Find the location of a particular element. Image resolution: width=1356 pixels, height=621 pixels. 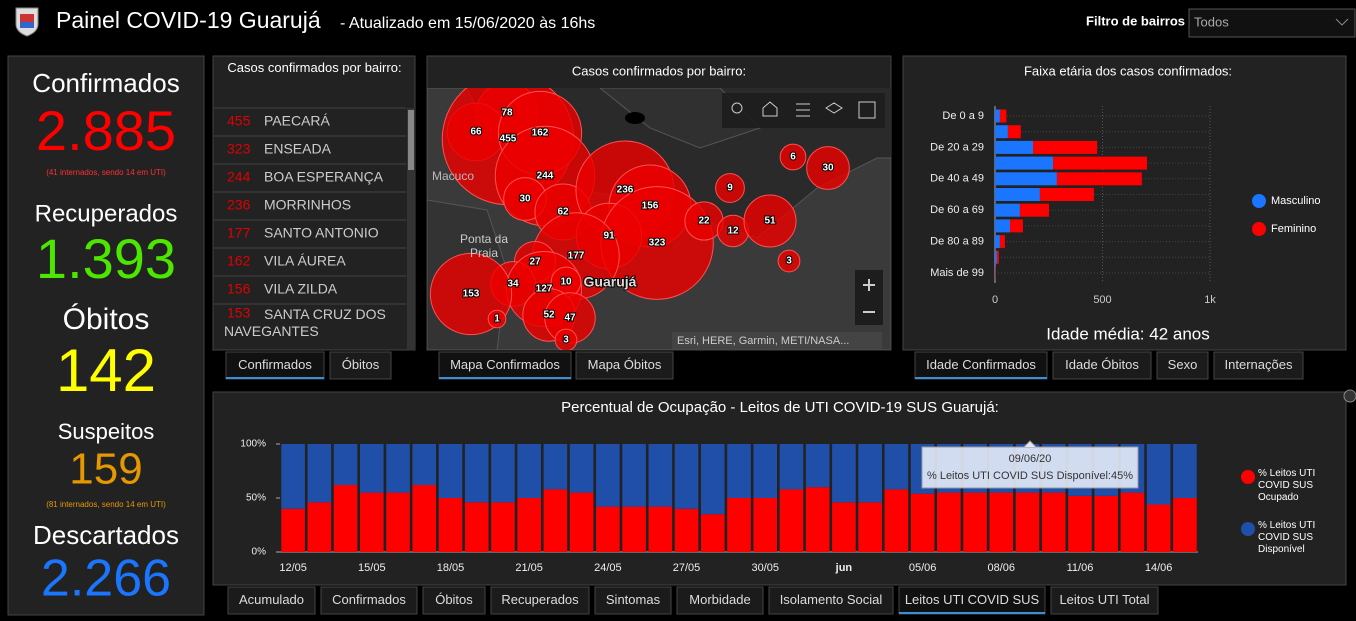

tab-label: Morbidade is located at coordinates (719, 599).